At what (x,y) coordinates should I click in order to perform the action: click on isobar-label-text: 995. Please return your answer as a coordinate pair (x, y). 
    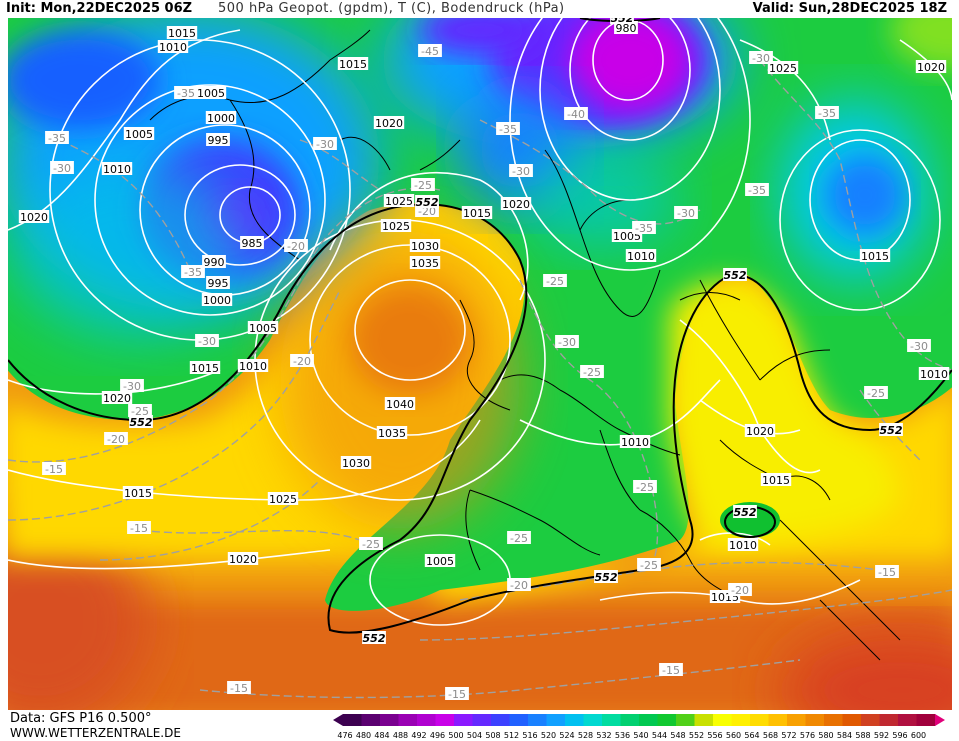
    Looking at the image, I should click on (218, 283).